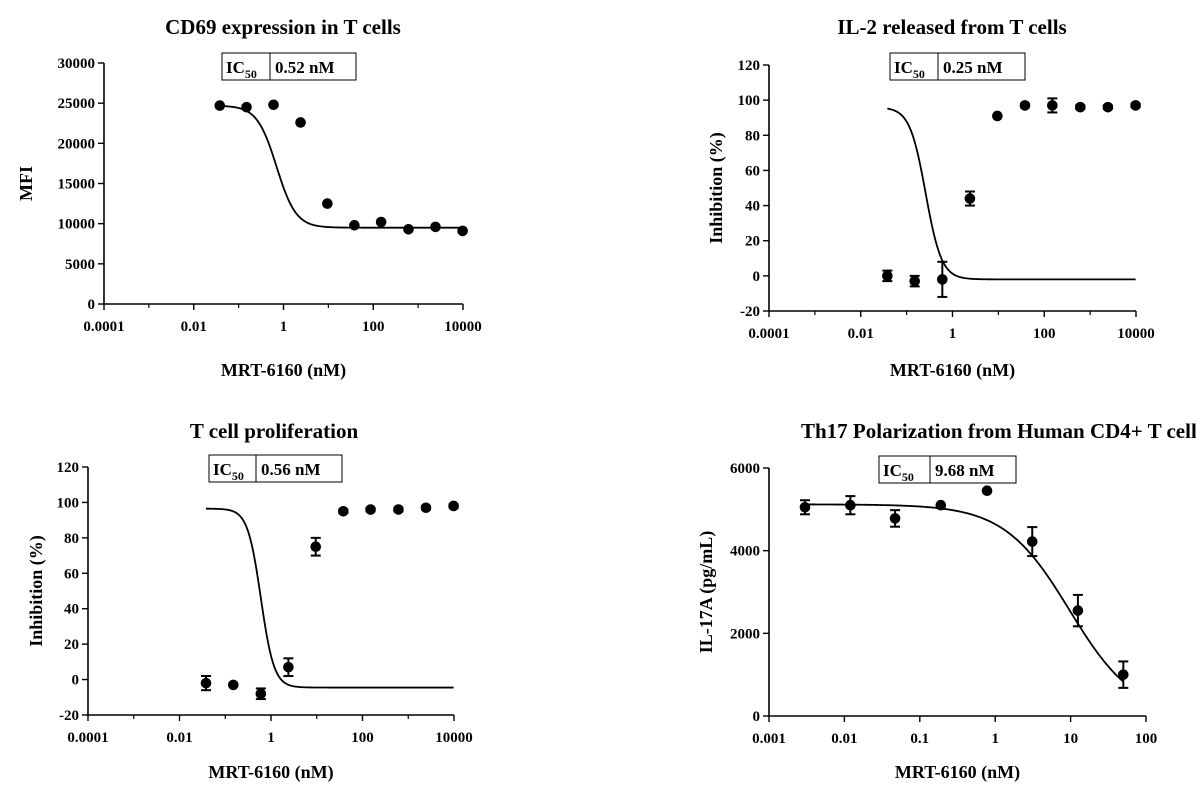 This screenshot has width=1196, height=800. Describe the element at coordinates (745, 552) in the screenshot. I see `y-tick-label: 4000` at that location.